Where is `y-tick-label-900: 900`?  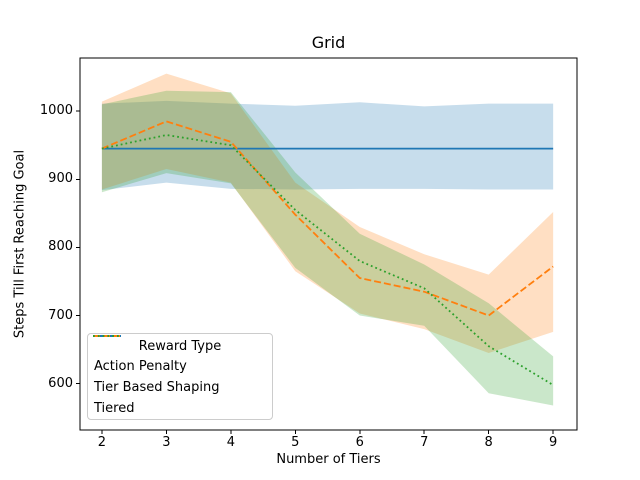
y-tick-label-900: 900 is located at coordinates (60, 179).